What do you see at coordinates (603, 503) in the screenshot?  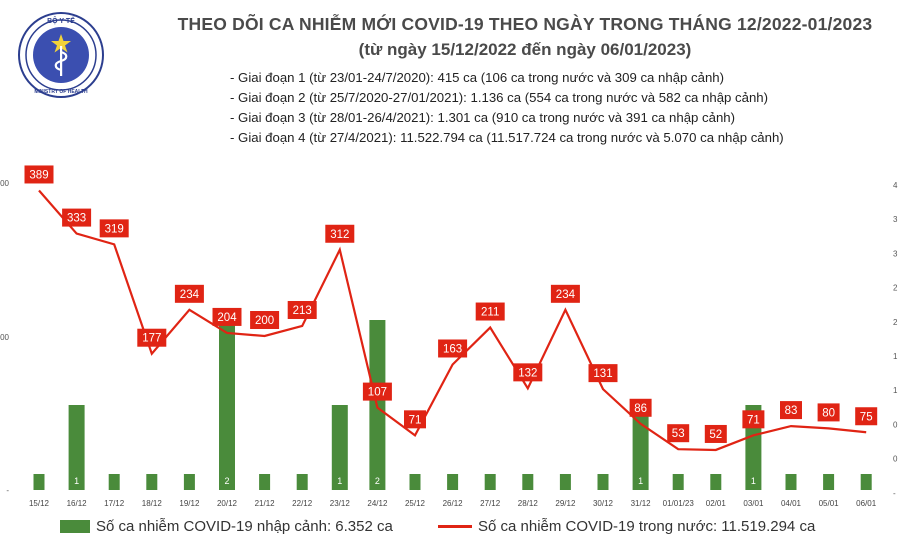 I see `x-category-label: 30/12` at bounding box center [603, 503].